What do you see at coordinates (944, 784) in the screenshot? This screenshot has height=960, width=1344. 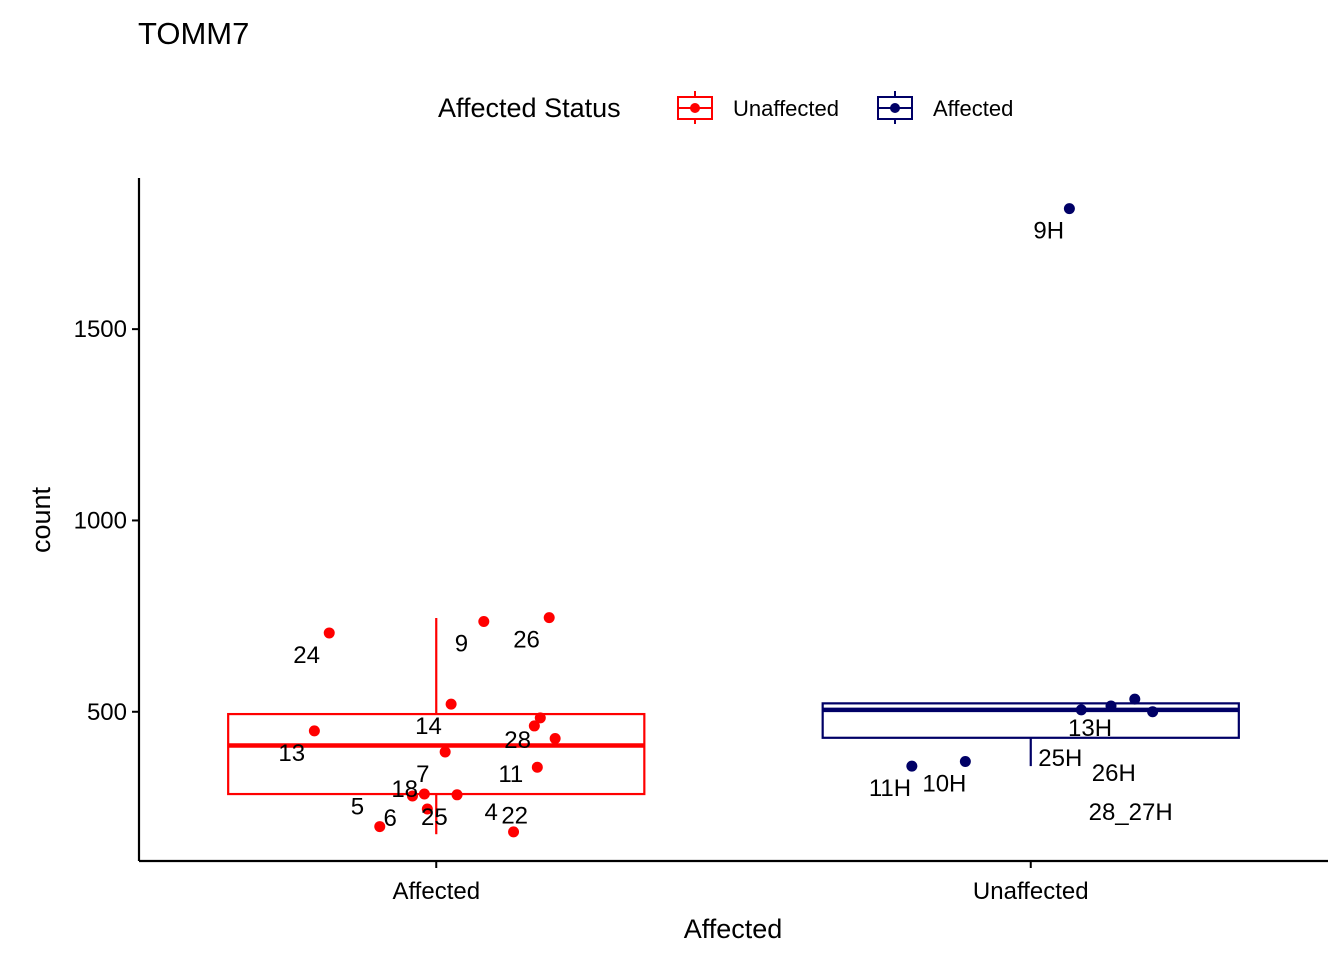 I see `point-label: 10H` at bounding box center [944, 784].